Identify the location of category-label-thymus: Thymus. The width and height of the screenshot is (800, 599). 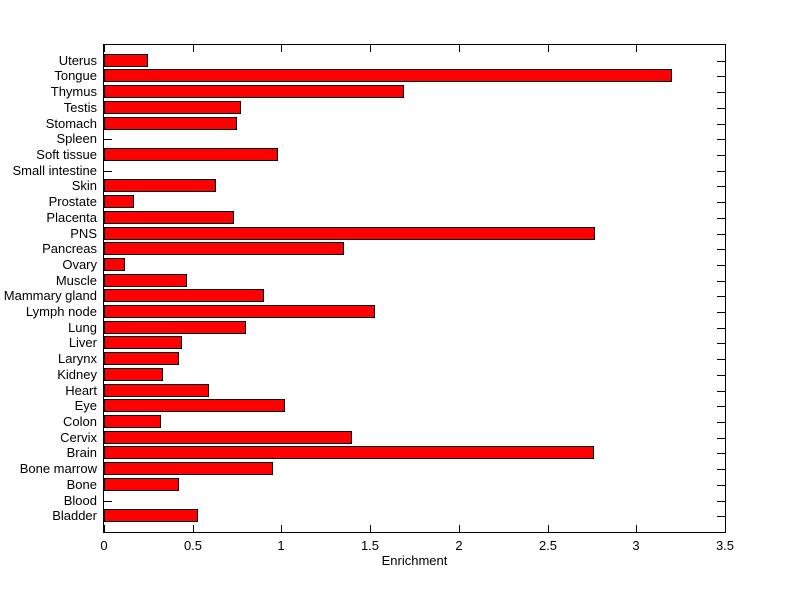
(73, 91).